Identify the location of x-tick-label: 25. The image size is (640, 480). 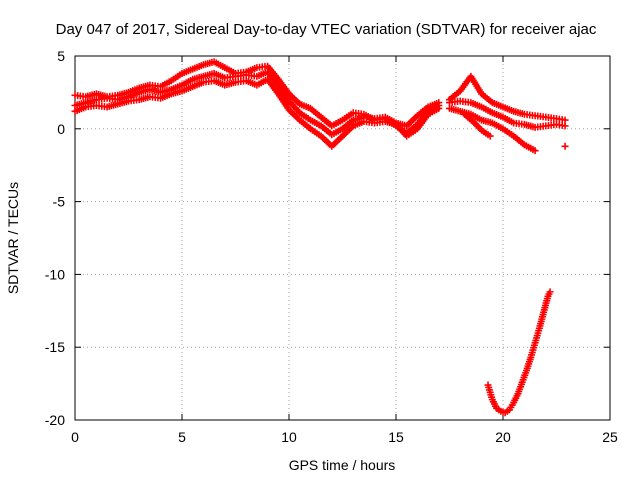
(610, 437).